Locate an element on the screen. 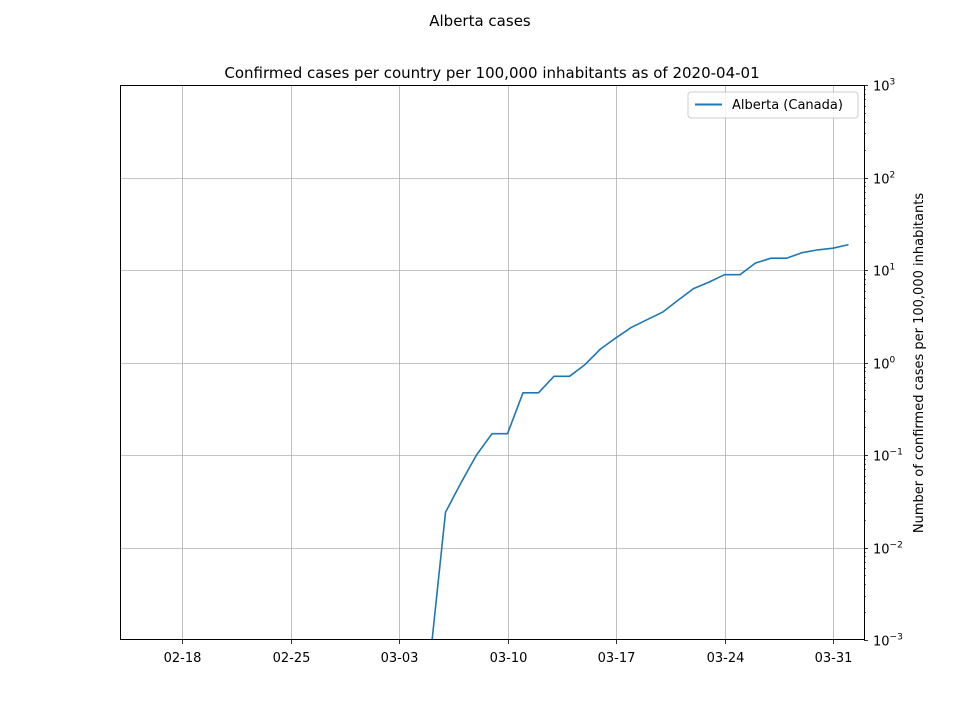 This screenshot has width=960, height=719. y-tick-label-exponent: 0 is located at coordinates (893, 361).